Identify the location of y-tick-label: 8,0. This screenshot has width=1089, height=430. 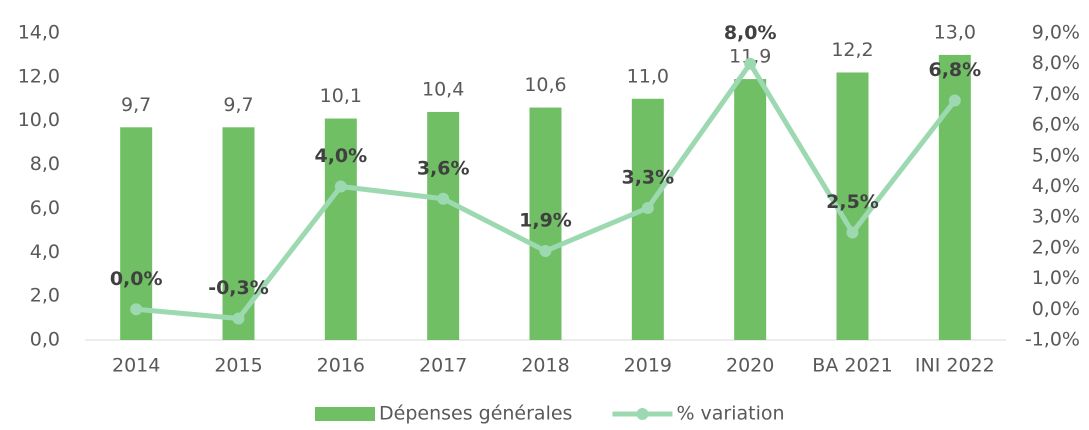
(45, 164).